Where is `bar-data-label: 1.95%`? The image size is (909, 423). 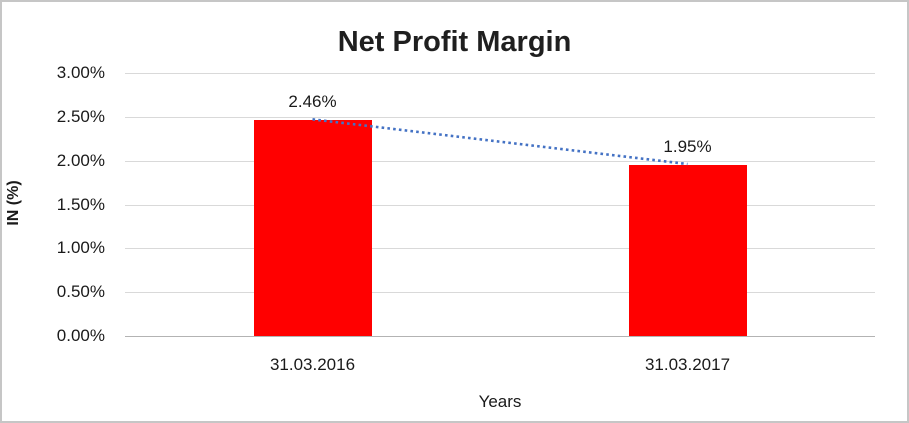
bar-data-label: 1.95% is located at coordinates (687, 147).